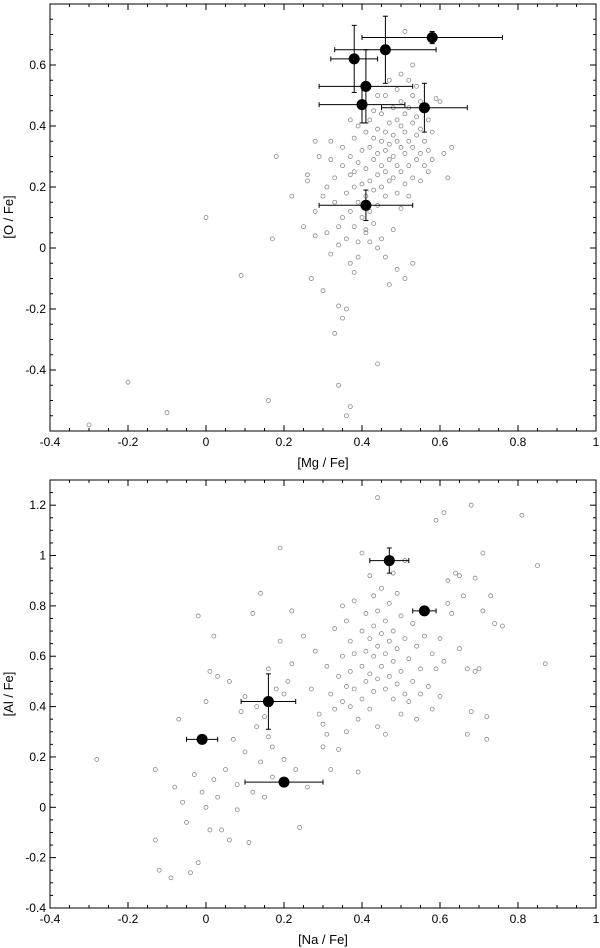 This screenshot has height=948, width=600. Describe the element at coordinates (311, 667) in the screenshot. I see `mean-points` at that location.